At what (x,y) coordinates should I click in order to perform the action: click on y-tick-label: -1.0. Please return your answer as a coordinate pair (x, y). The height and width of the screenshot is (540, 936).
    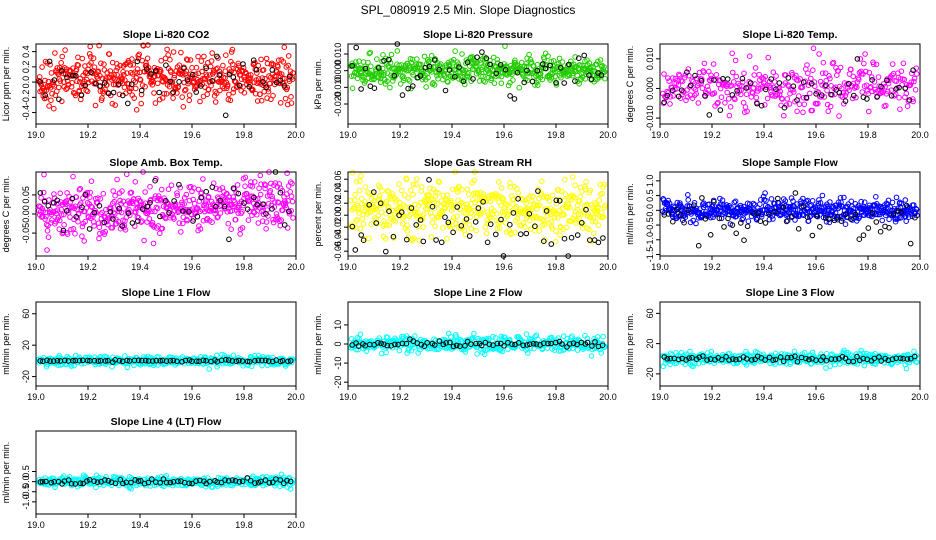
    Looking at the image, I should click on (650, 240).